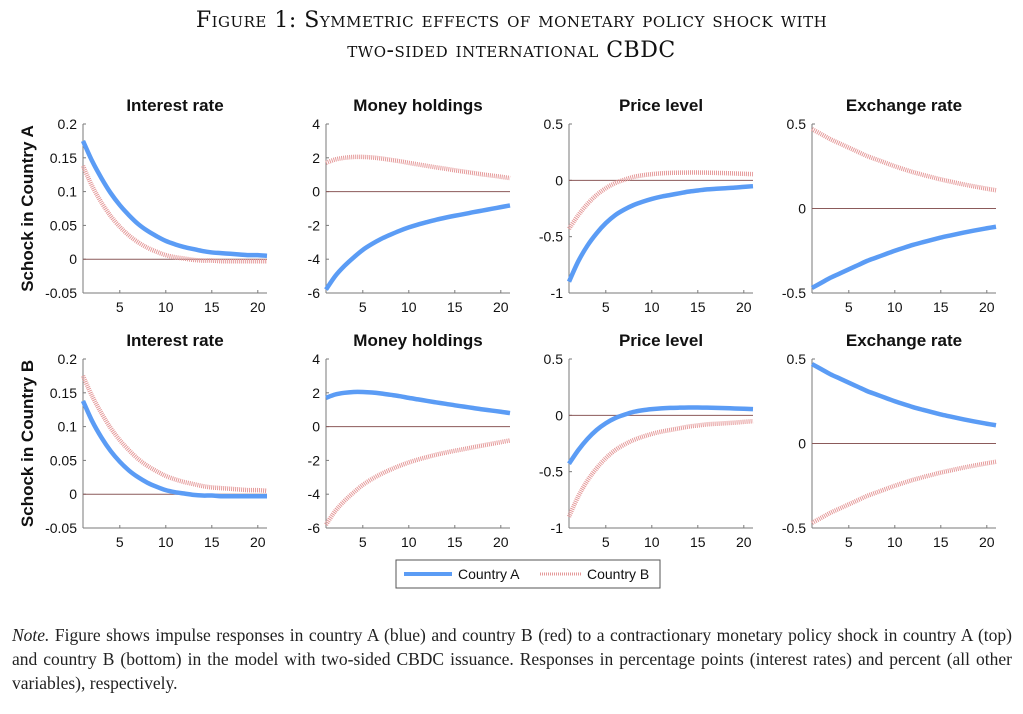 The image size is (1023, 714). What do you see at coordinates (27, 443) in the screenshot?
I see `row-label: Schock in Country B` at bounding box center [27, 443].